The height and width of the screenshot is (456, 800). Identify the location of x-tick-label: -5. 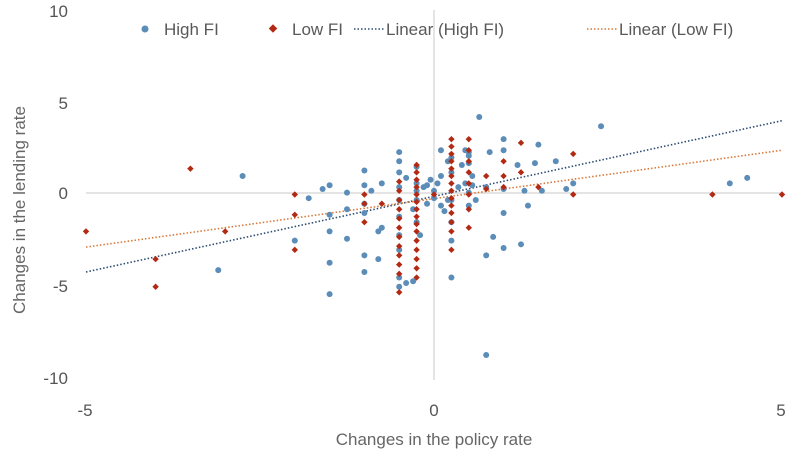
(84, 410).